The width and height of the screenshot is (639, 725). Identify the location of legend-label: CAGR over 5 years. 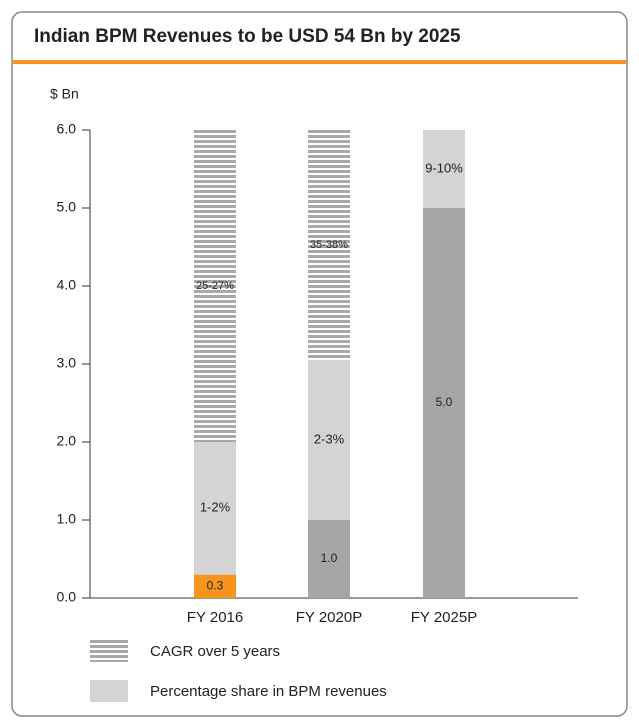
(215, 651).